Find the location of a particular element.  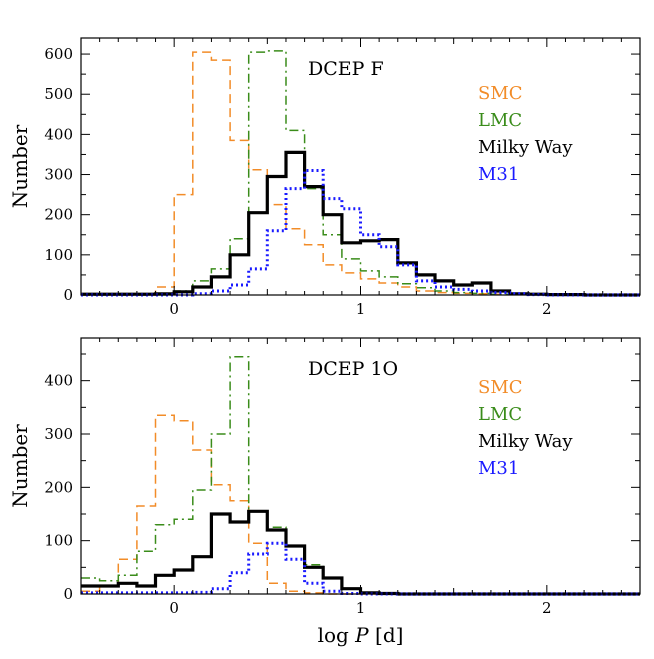

panel-title: DCEP F is located at coordinates (346, 69).